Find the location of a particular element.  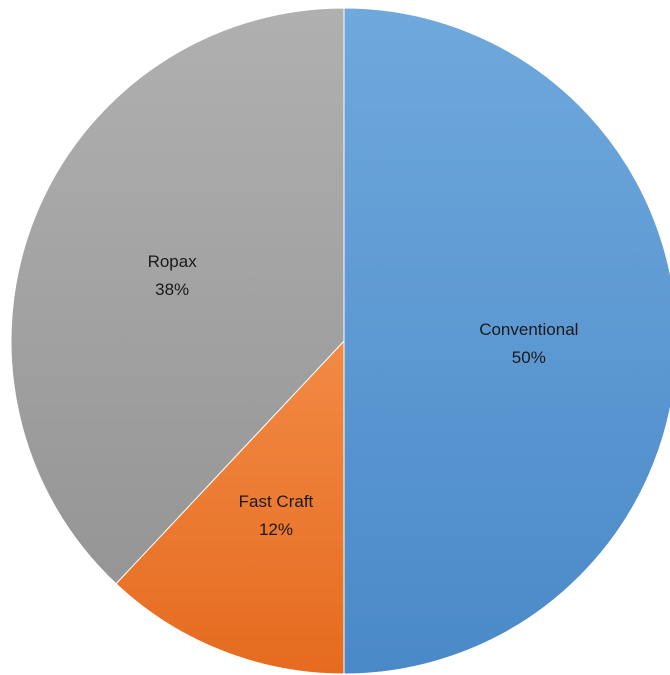

slice-percent-label: 50% is located at coordinates (529, 357).